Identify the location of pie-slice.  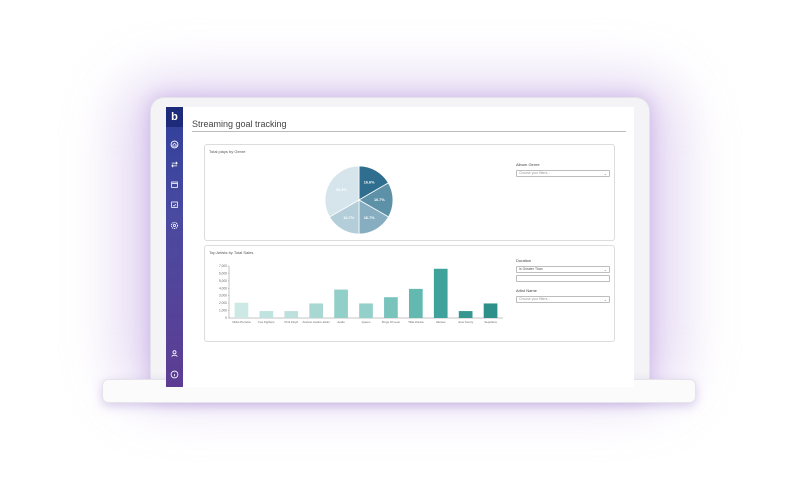
(342, 191).